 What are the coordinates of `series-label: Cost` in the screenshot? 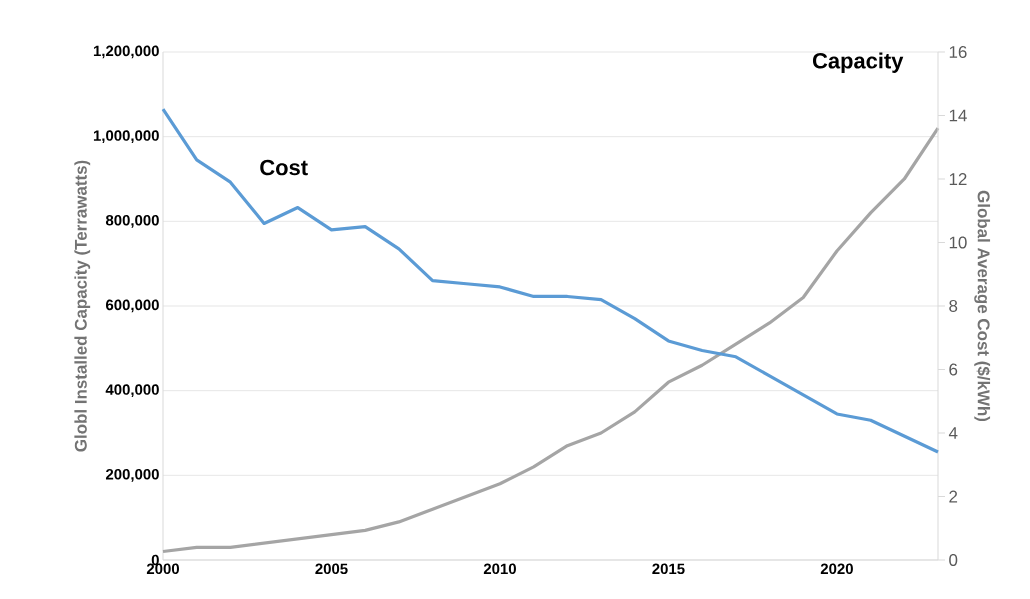 It's located at (284, 167).